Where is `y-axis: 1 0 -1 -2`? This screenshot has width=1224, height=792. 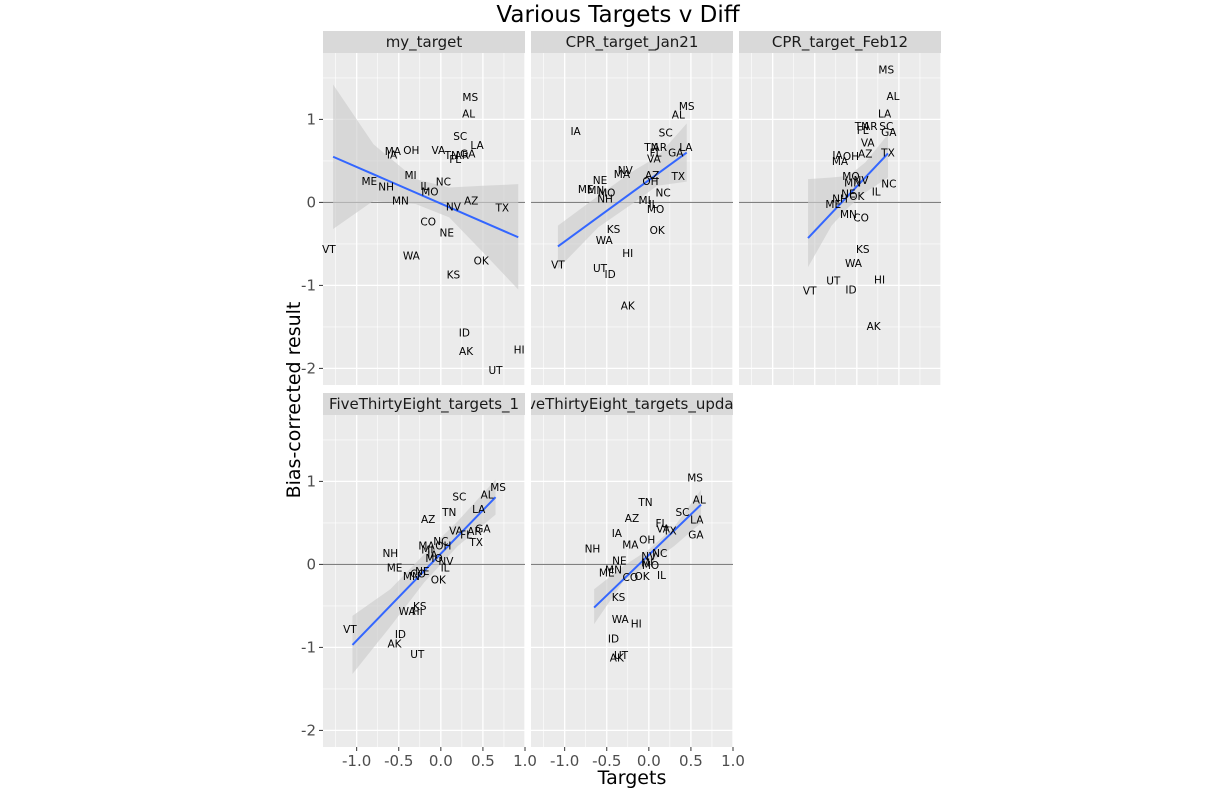 y-axis: 1 0 -1 -2 is located at coordinates (312, 605).